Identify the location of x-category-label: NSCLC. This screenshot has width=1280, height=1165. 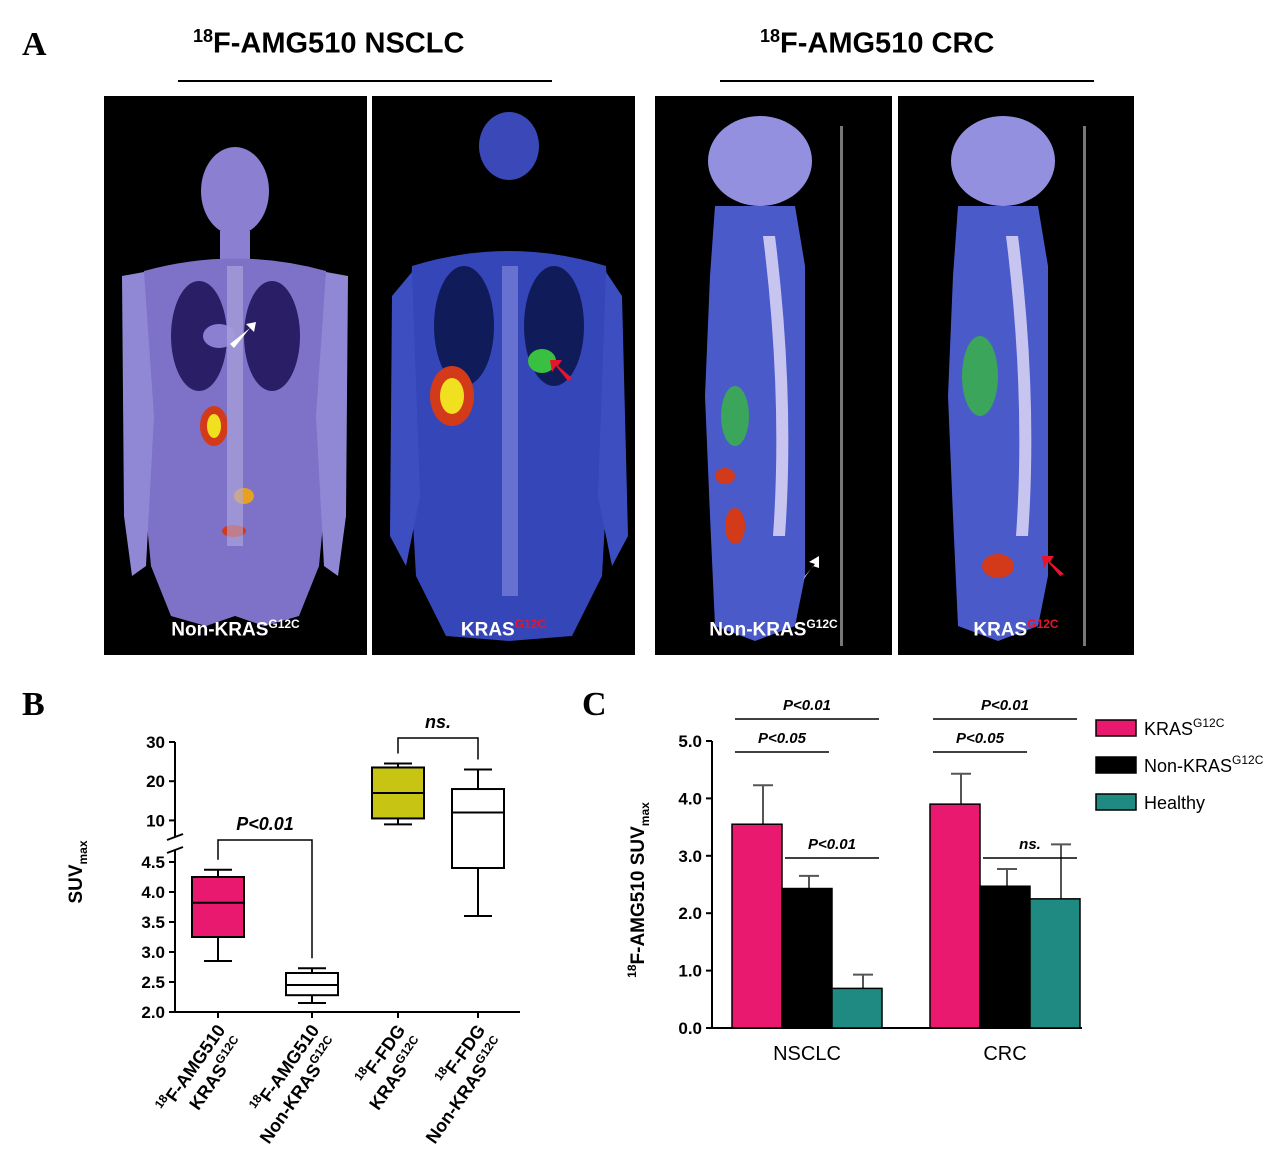
(807, 1054).